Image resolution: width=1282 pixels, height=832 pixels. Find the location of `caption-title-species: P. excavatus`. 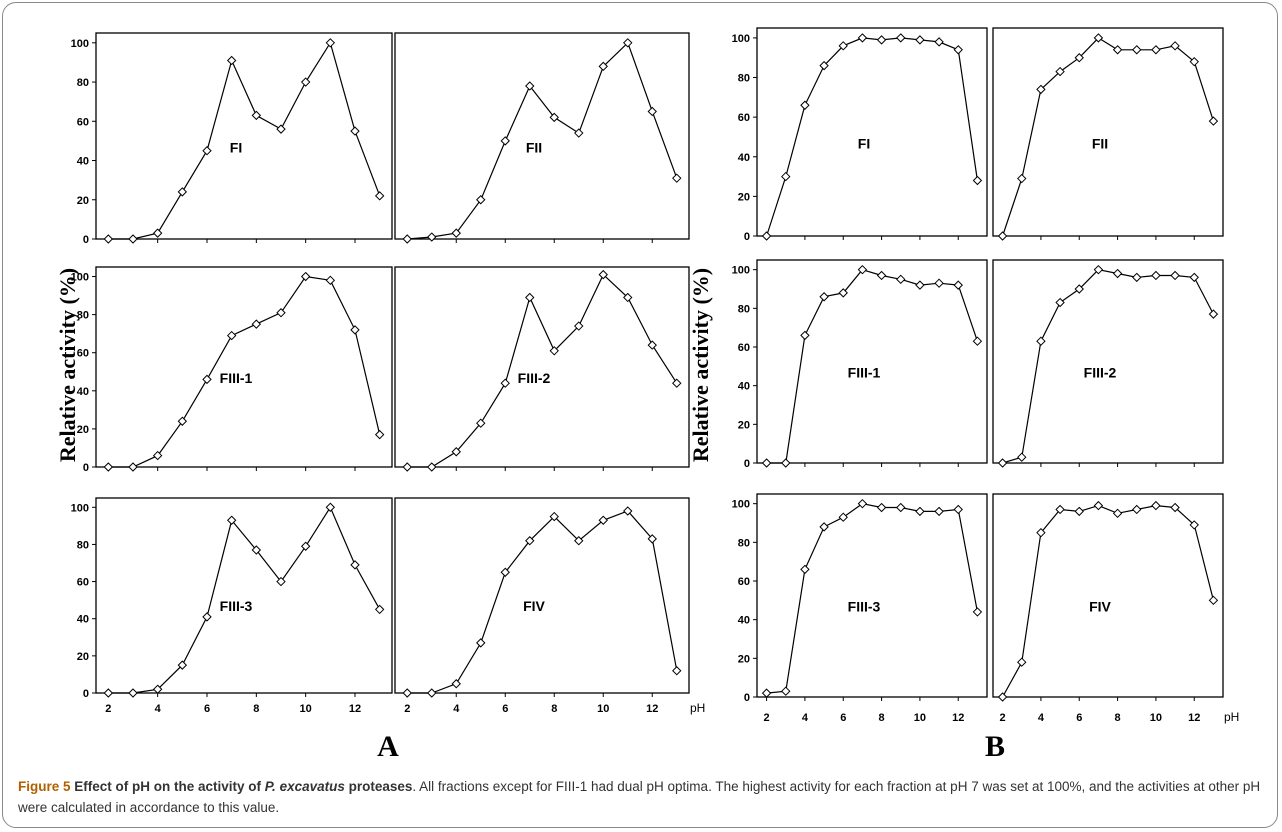

caption-title-species: P. excavatus is located at coordinates (304, 786).